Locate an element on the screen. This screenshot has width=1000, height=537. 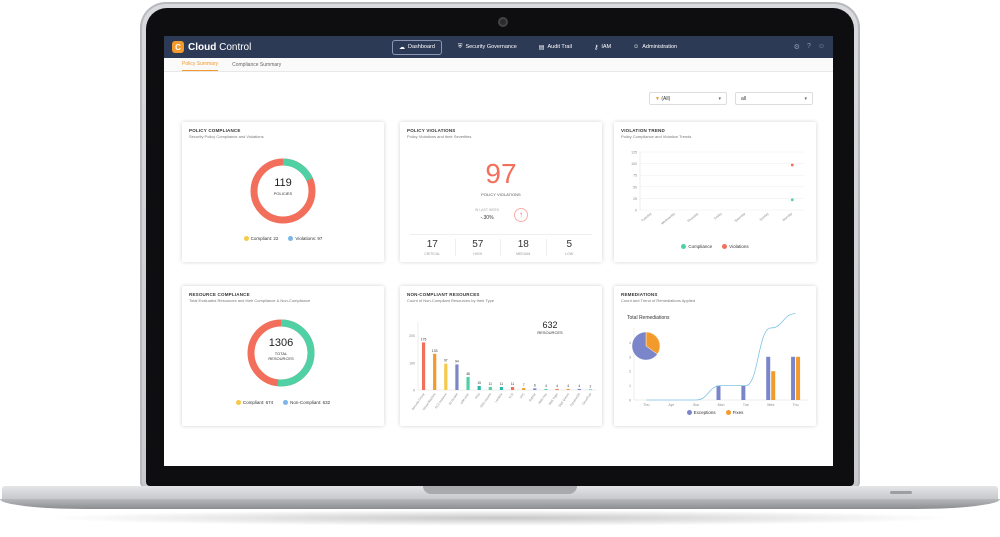
nav-item-security-governance: ⛨ Security Governance is located at coordinates (487, 47).